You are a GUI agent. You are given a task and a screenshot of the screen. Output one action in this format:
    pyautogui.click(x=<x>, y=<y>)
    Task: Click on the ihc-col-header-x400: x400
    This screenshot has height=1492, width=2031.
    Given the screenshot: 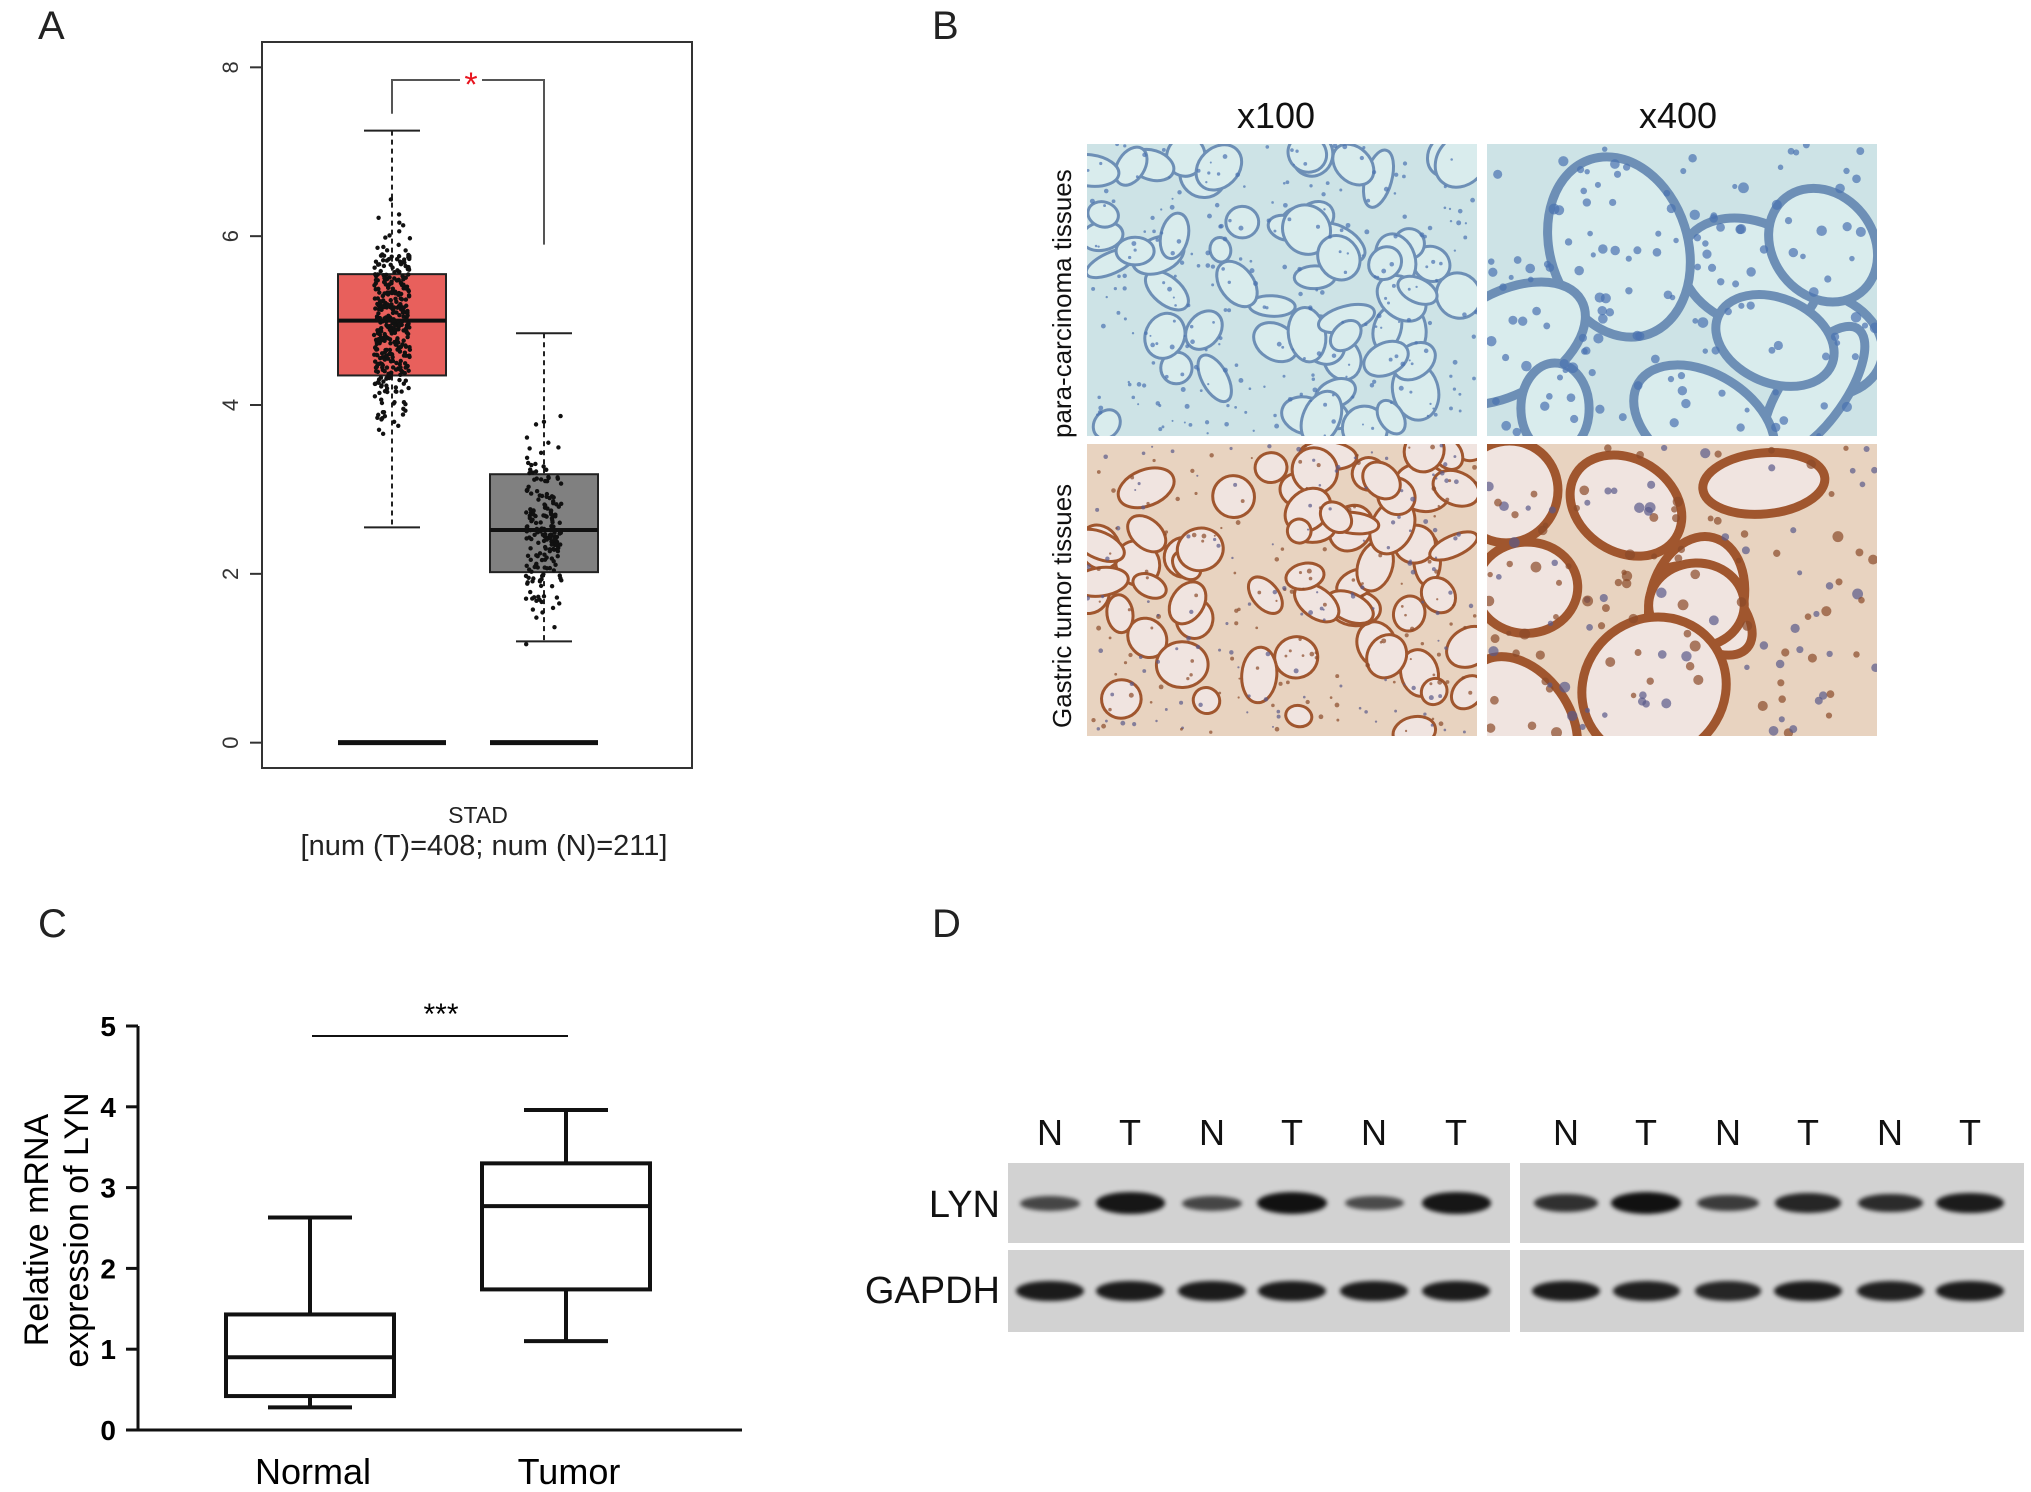 What is the action you would take?
    pyautogui.click(x=1678, y=115)
    